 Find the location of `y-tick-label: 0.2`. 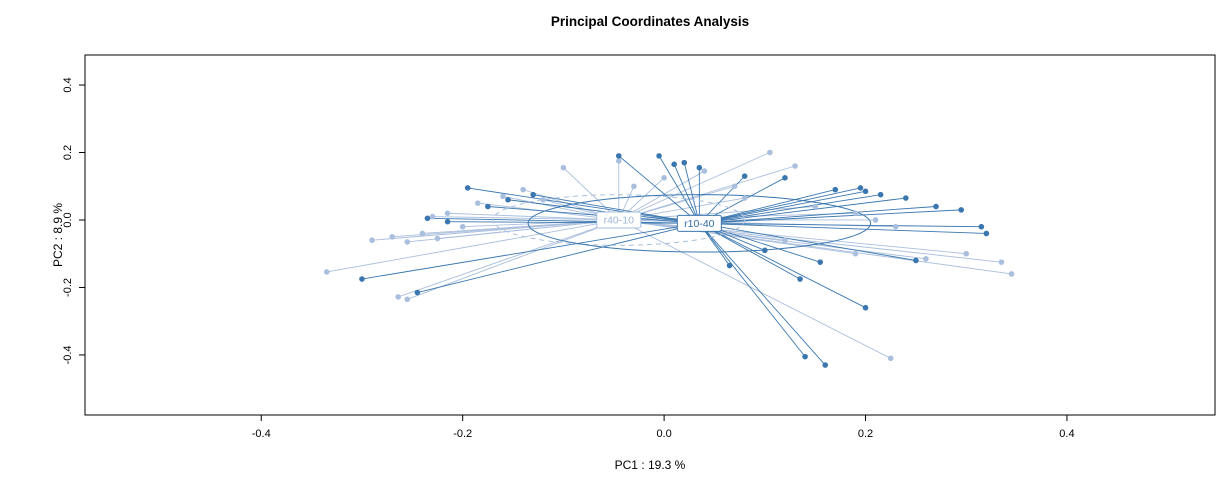

y-tick-label: 0.2 is located at coordinates (68, 152).